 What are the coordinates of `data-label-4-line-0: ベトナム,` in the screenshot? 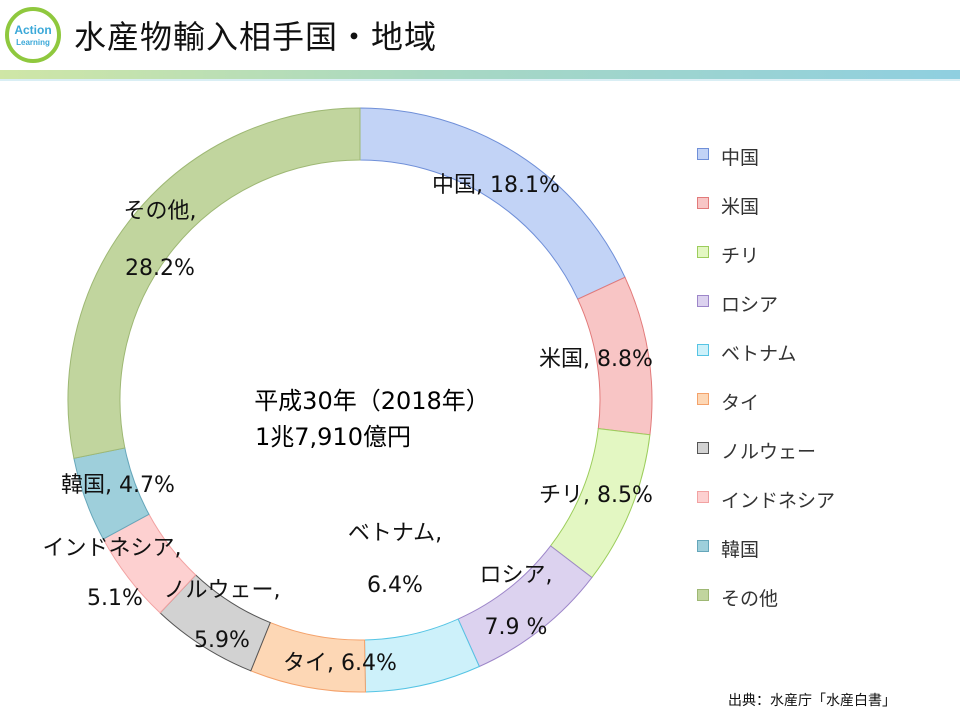 It's located at (395, 533).